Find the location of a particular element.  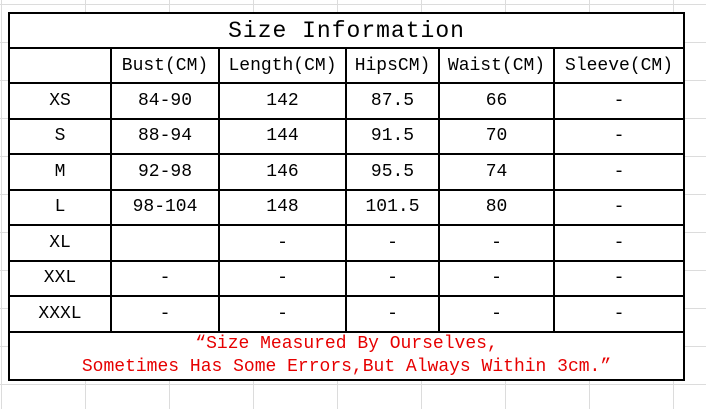

size-row-xl: XL - - - - is located at coordinates (347, 243).